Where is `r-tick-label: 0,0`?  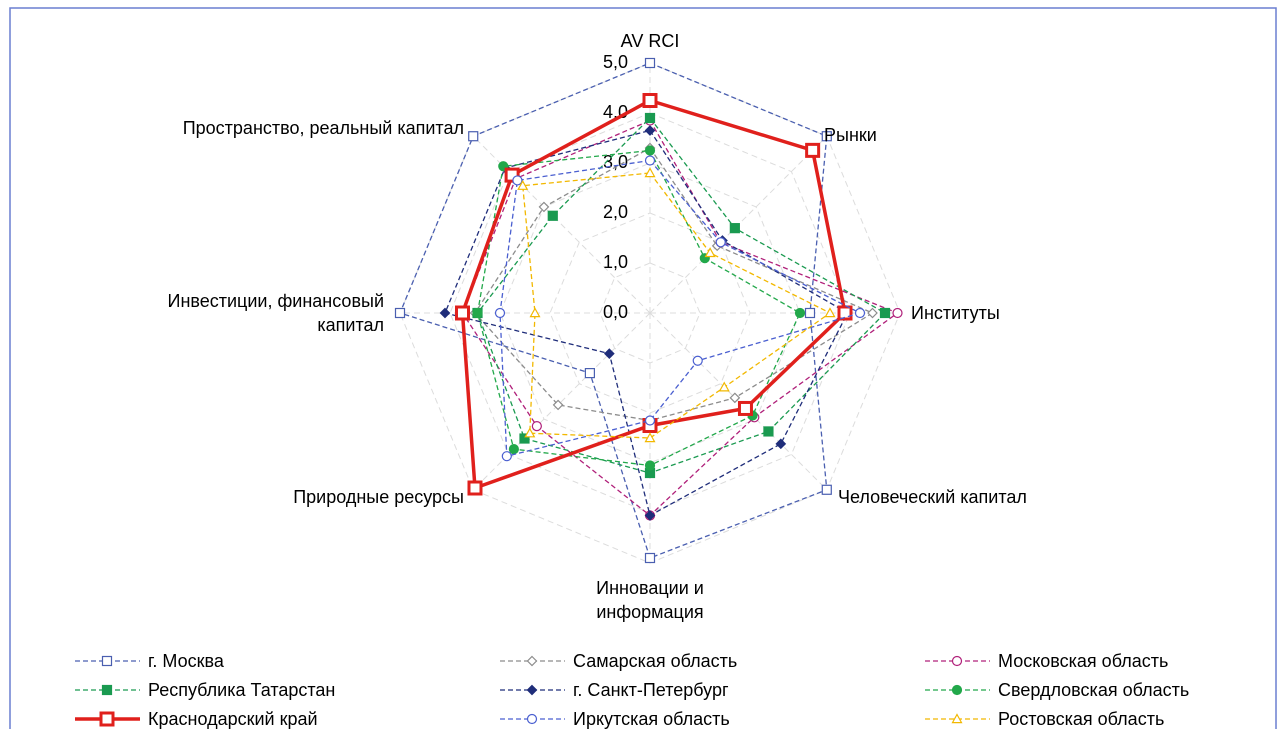 r-tick-label: 0,0 is located at coordinates (615, 312).